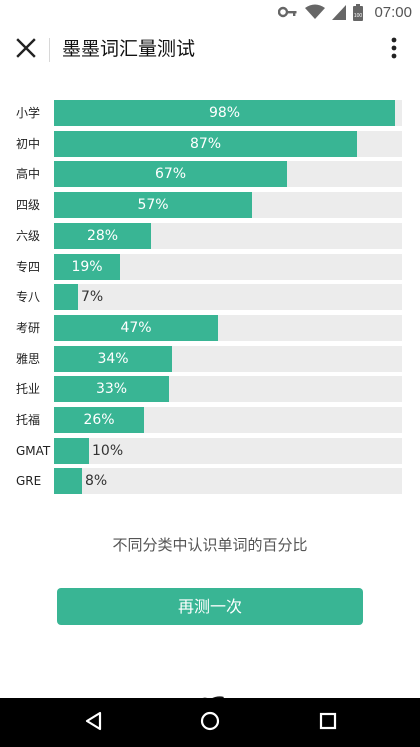  I want to click on value-label: 8%, so click(96, 481).